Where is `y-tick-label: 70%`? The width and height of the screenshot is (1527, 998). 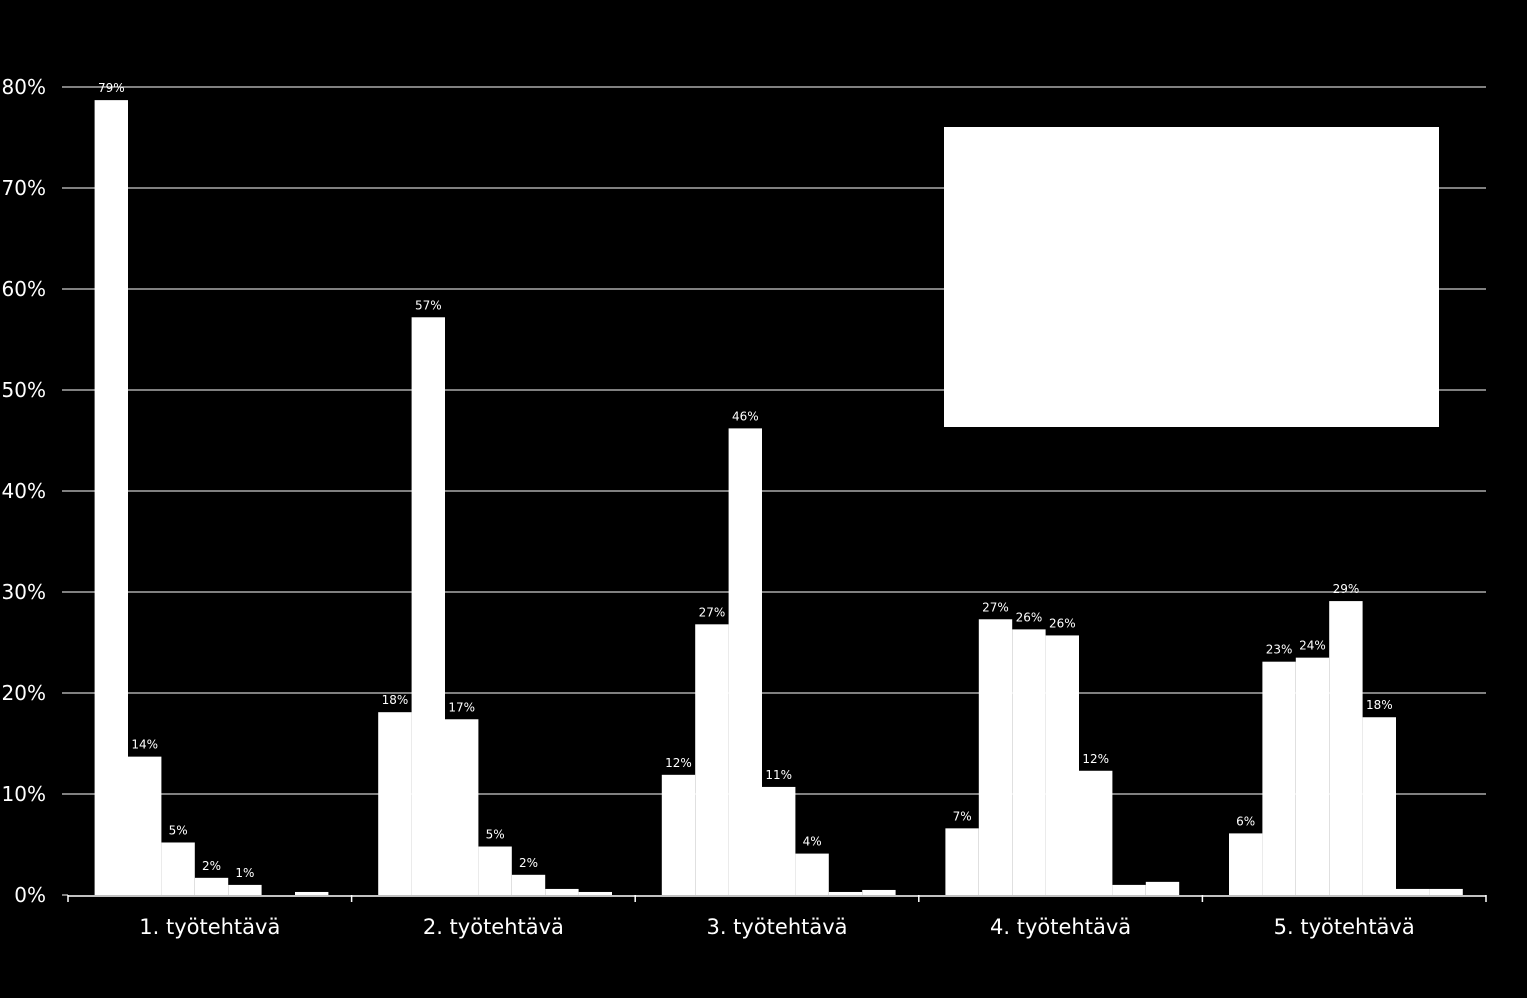 y-tick-label: 70% is located at coordinates (24, 188).